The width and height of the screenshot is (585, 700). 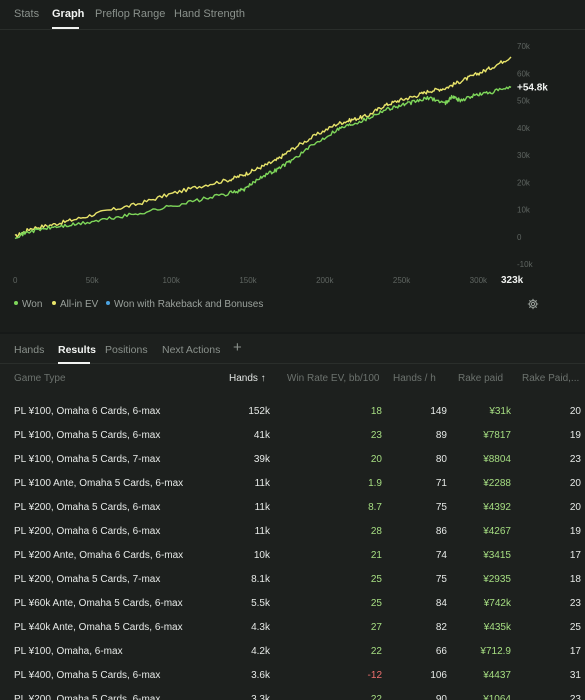 What do you see at coordinates (99, 483) in the screenshot?
I see `cell-game-type: PL ¥100 Ante, Omaha 5 Cards, 6-max` at bounding box center [99, 483].